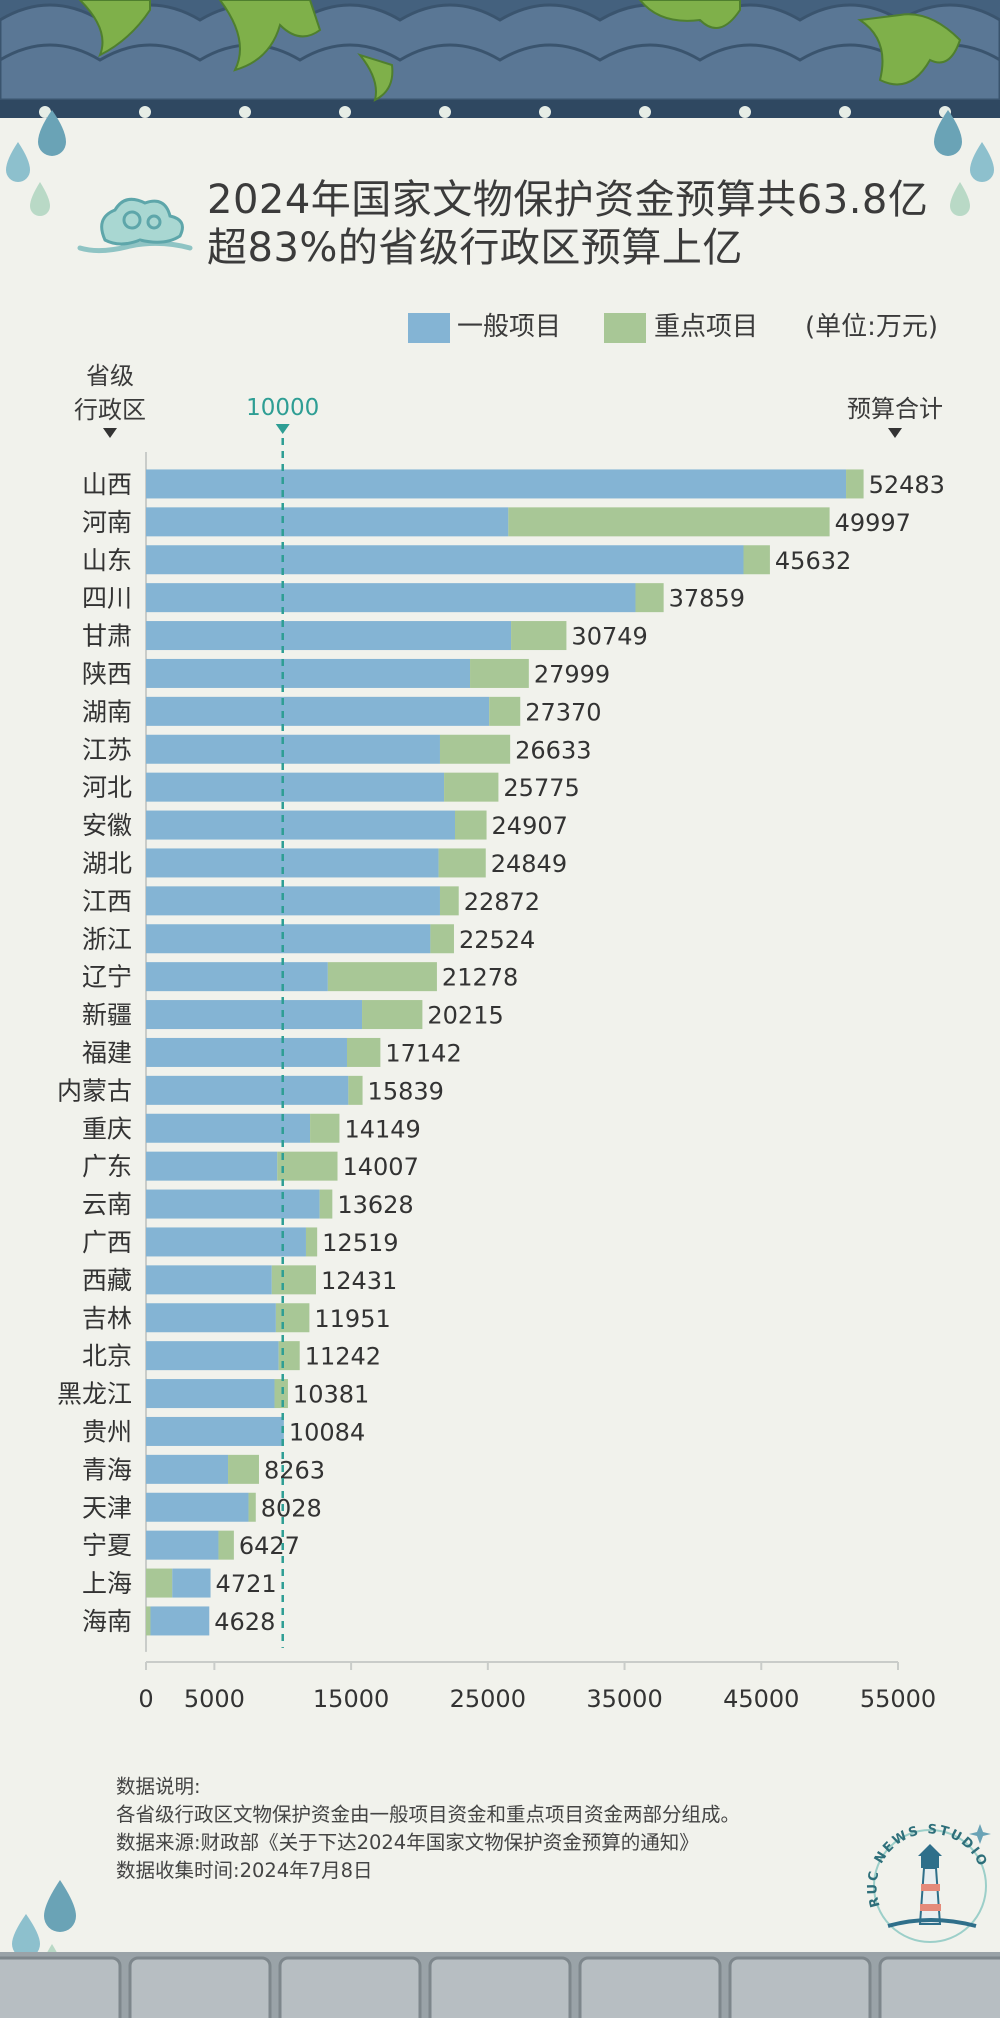  What do you see at coordinates (898, 1699) in the screenshot?
I see `x-tick-label: 55000` at bounding box center [898, 1699].